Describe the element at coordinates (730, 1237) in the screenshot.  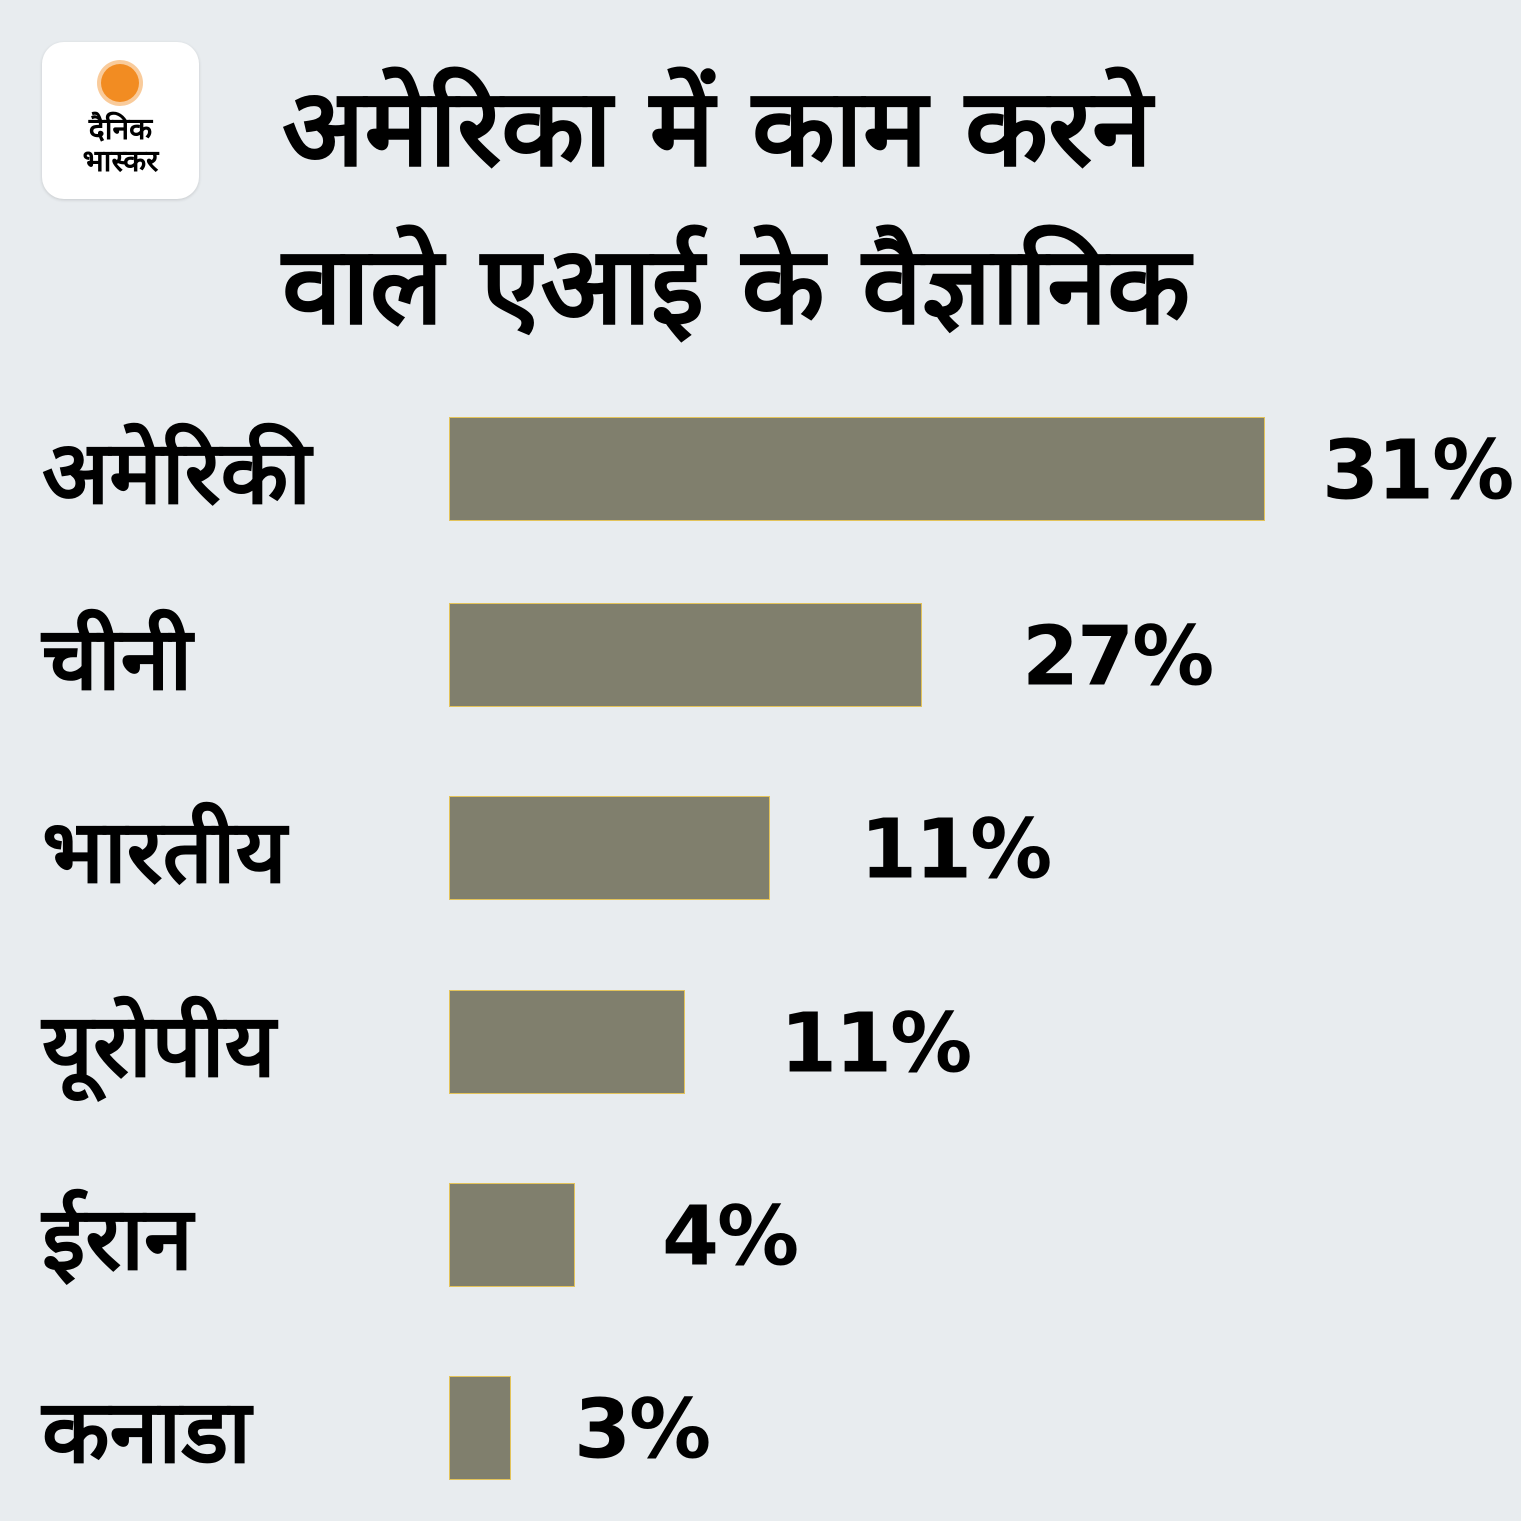
I see `value-label: 4%` at that location.